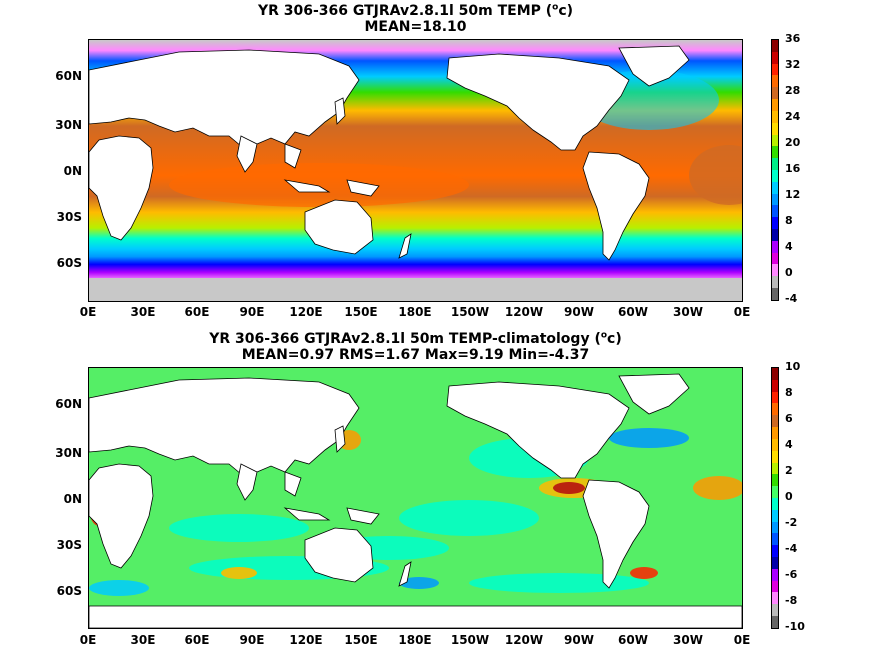 This screenshot has width=875, height=656. What do you see at coordinates (715, 175) in the screenshot?
I see `atlantic-warm` at bounding box center [715, 175].